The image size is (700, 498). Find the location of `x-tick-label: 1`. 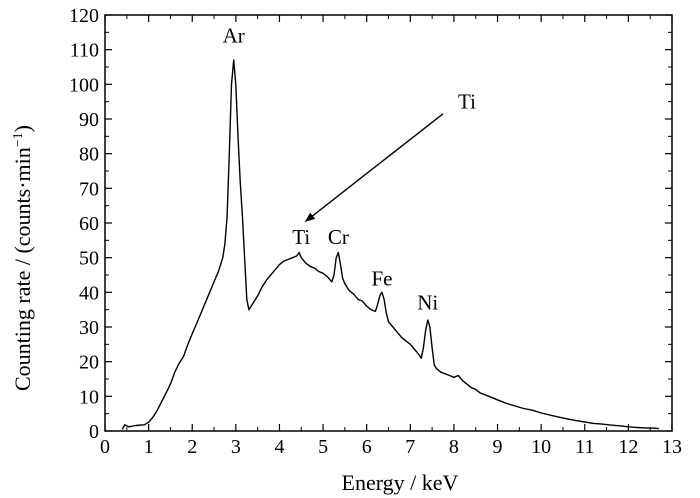

x-tick-label: 1 is located at coordinates (149, 447).